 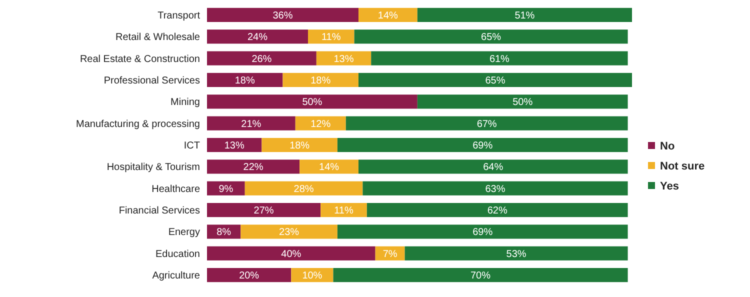 What do you see at coordinates (159, 211) in the screenshot?
I see `y-tick-label: Financial Services` at bounding box center [159, 211].